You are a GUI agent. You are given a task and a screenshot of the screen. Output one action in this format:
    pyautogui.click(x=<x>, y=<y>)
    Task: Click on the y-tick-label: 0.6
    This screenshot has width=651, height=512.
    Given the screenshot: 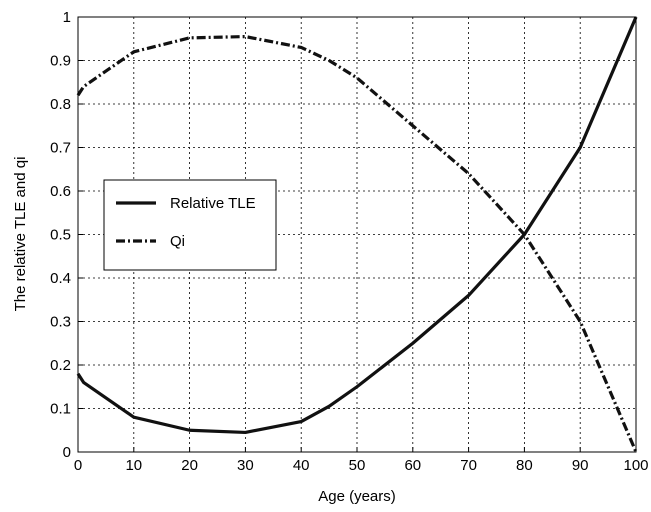 What is the action you would take?
    pyautogui.click(x=60, y=191)
    